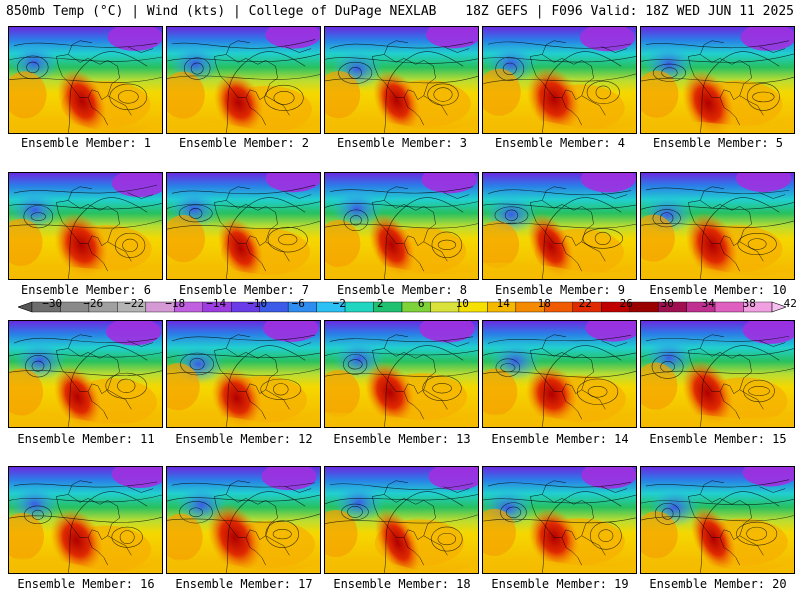  What do you see at coordinates (560, 584) in the screenshot?
I see `ensemble-member-label: Ensemble Member: 19` at bounding box center [560, 584].